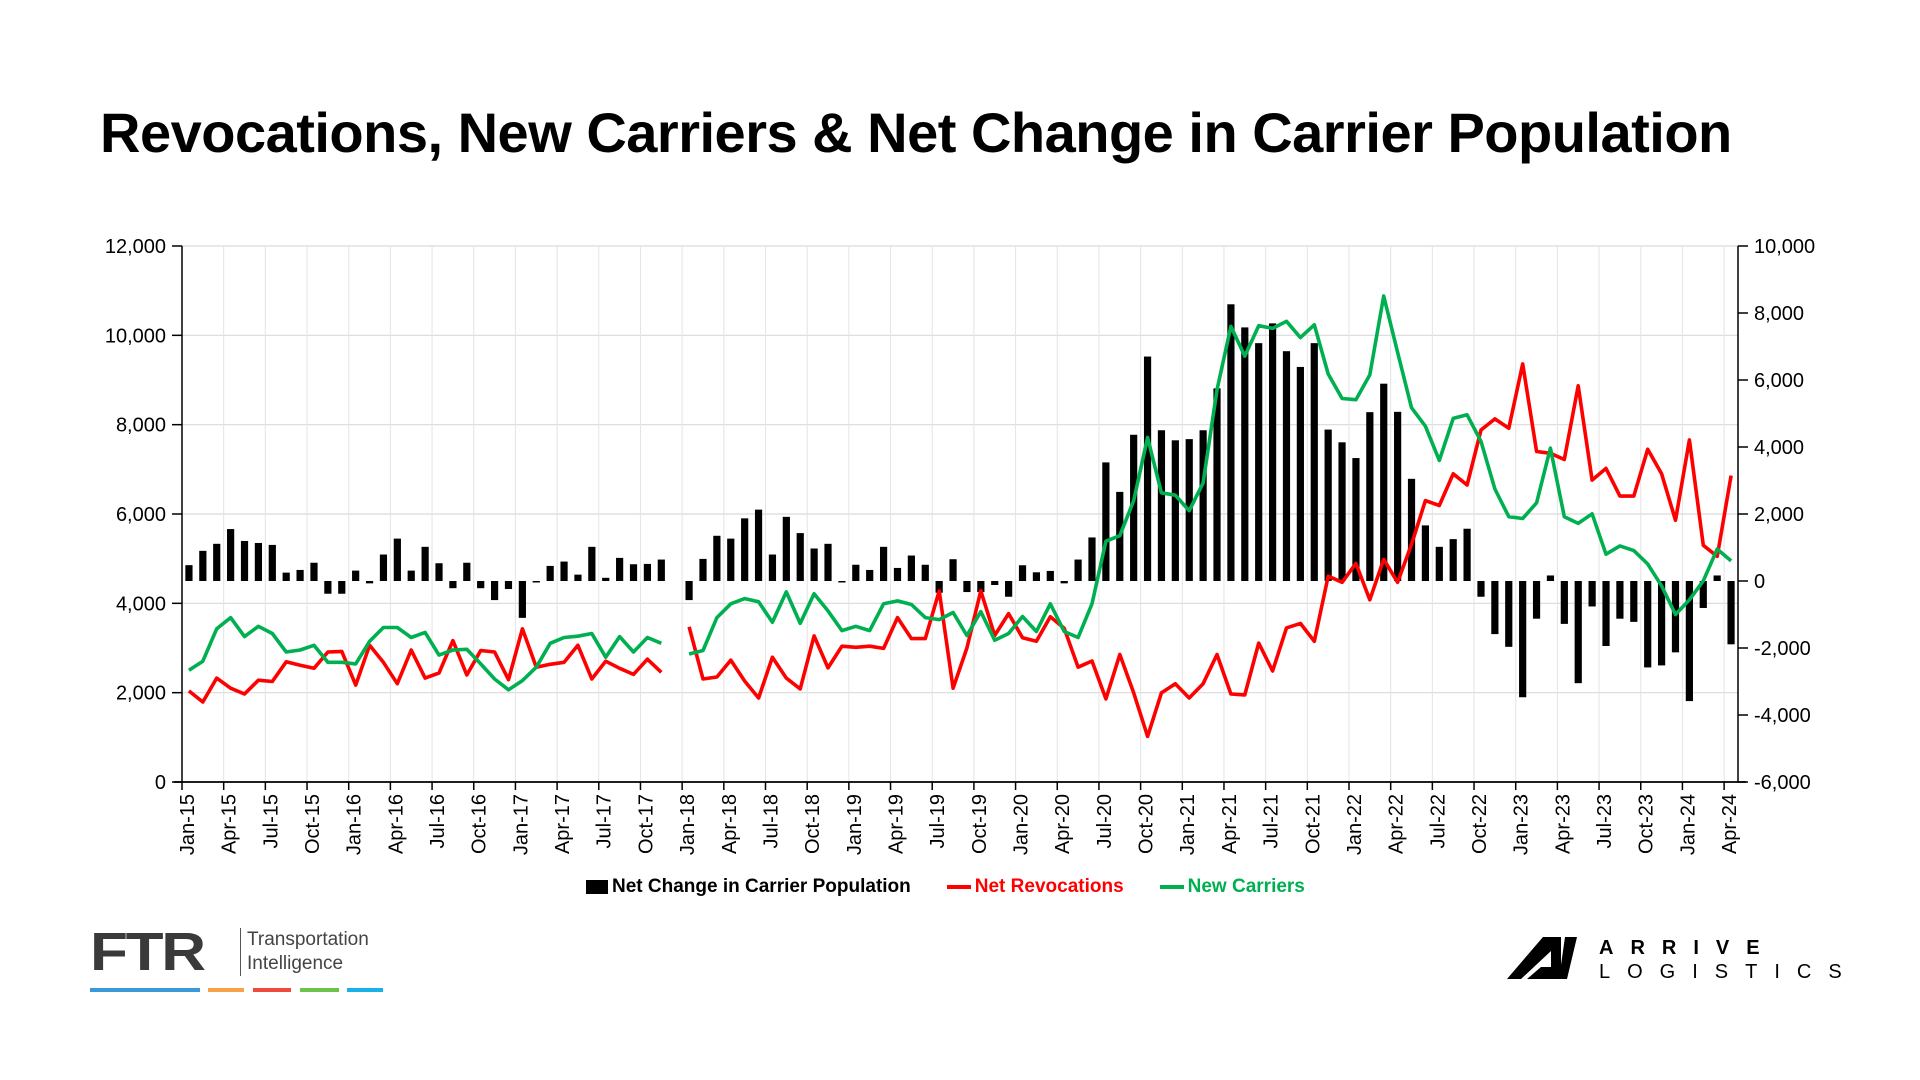 The width and height of the screenshot is (1920, 1080). I want to click on x-axis-tick-label: Jul-18, so click(771, 821).